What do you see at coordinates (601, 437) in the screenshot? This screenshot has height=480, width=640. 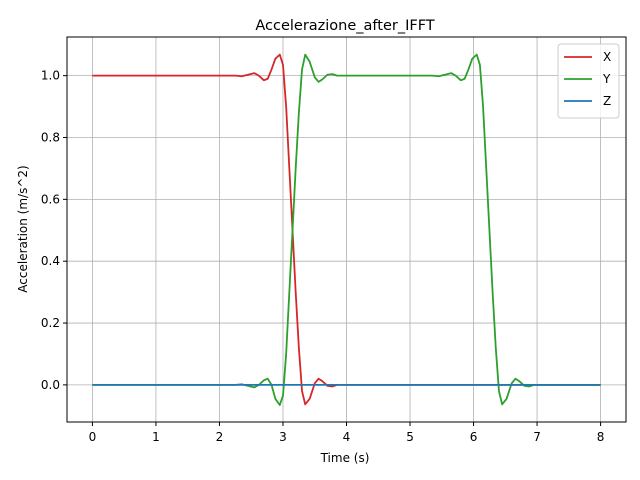 I see `x-tick-label: 8` at bounding box center [601, 437].